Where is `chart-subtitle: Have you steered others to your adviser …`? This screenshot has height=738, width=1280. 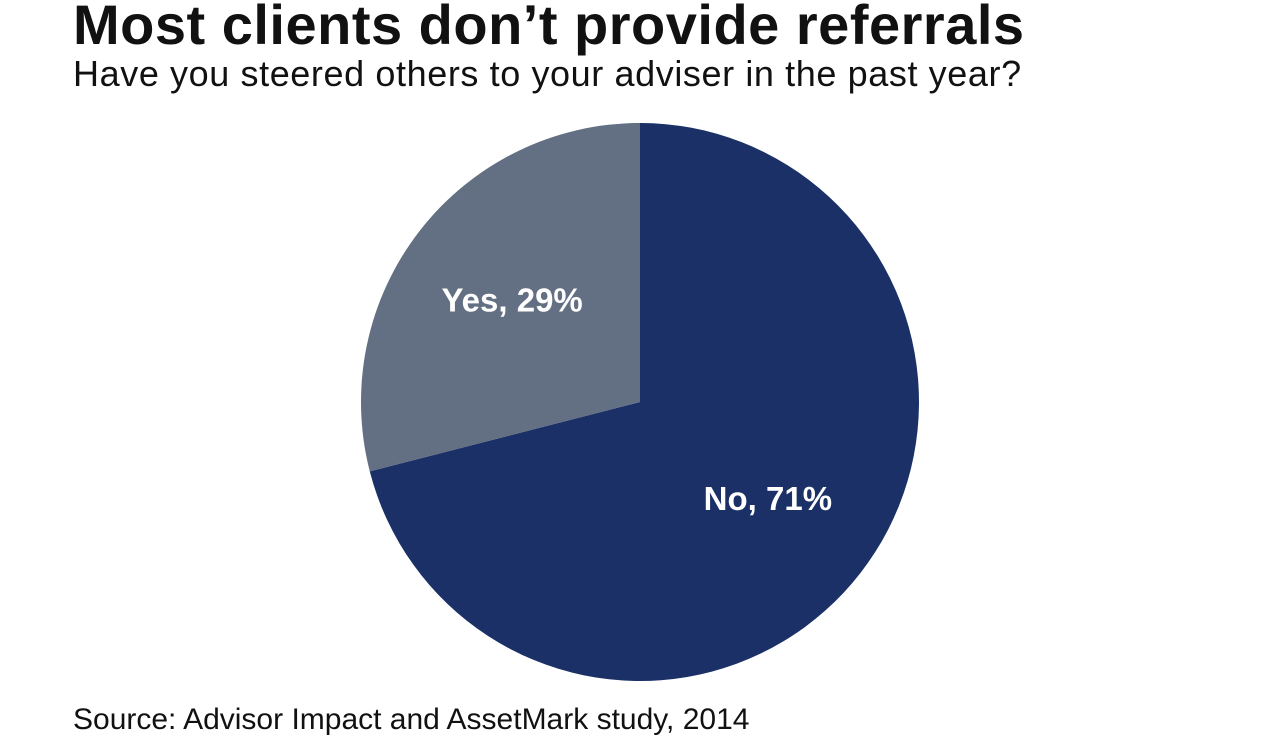
chart-subtitle: Have you steered others to your adviser … is located at coordinates (547, 73).